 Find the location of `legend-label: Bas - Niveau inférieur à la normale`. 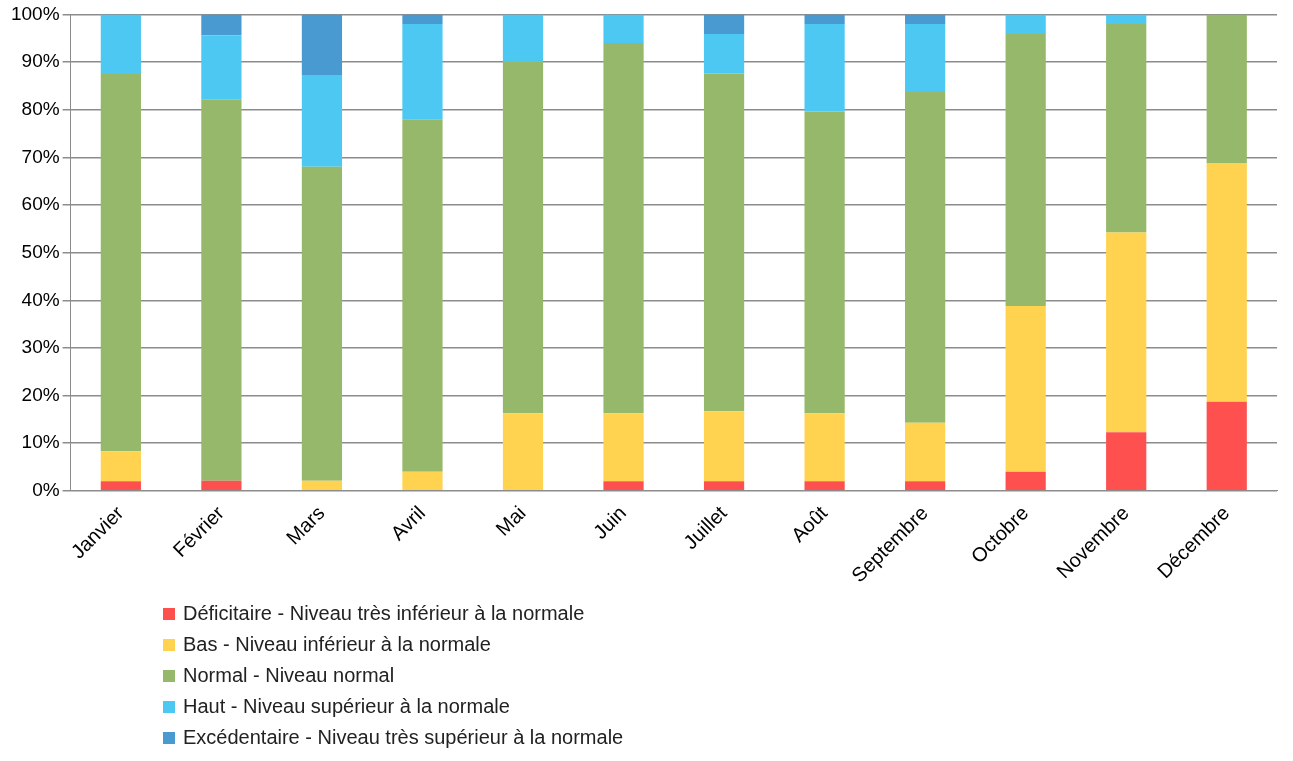

legend-label: Bas - Niveau inférieur à la normale is located at coordinates (337, 644).